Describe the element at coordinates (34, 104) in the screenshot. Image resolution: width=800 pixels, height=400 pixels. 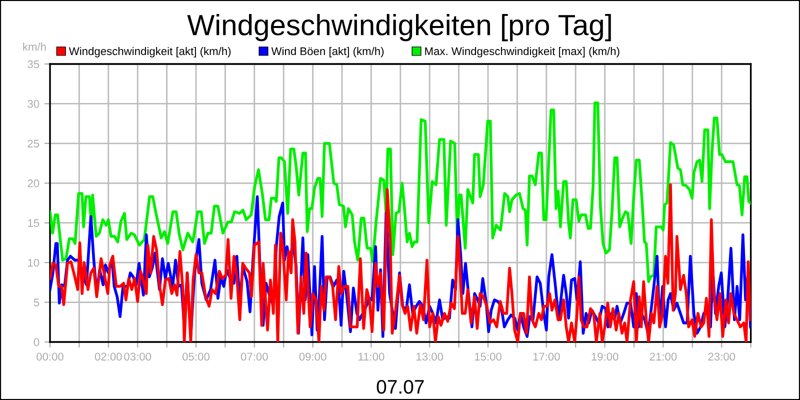
I see `y-tick-label: 30` at that location.